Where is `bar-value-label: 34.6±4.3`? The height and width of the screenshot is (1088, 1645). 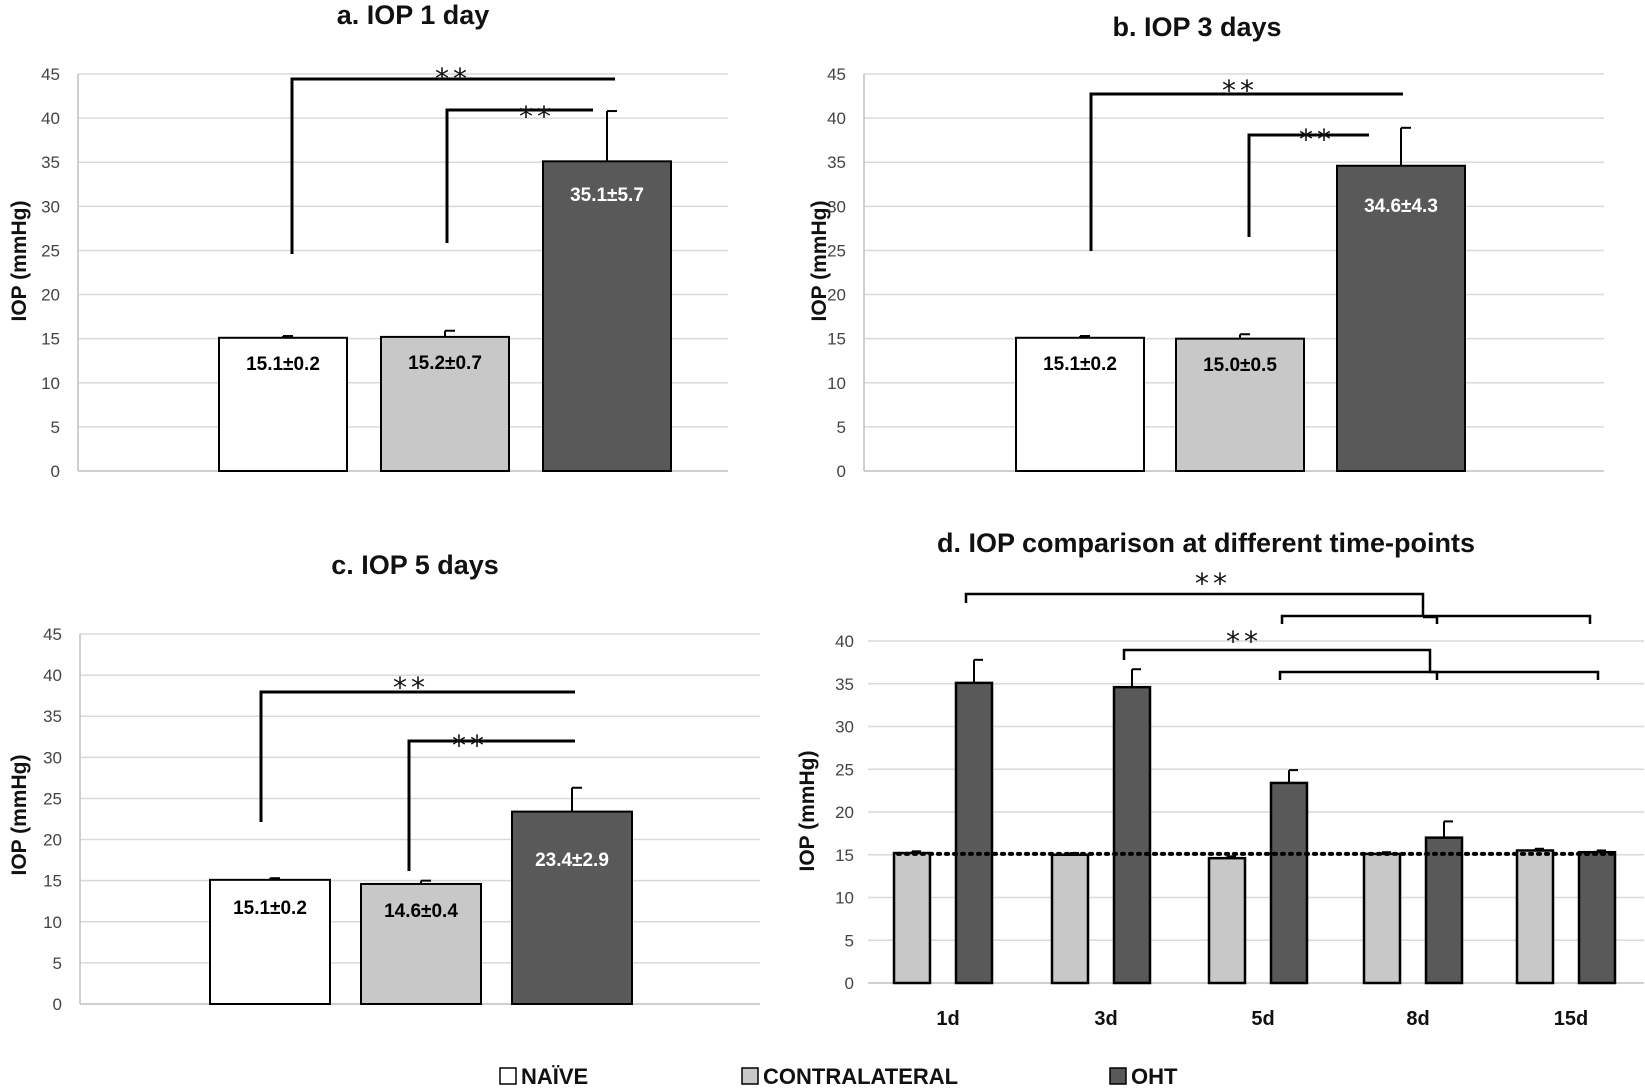 bar-value-label: 34.6±4.3 is located at coordinates (1401, 206).